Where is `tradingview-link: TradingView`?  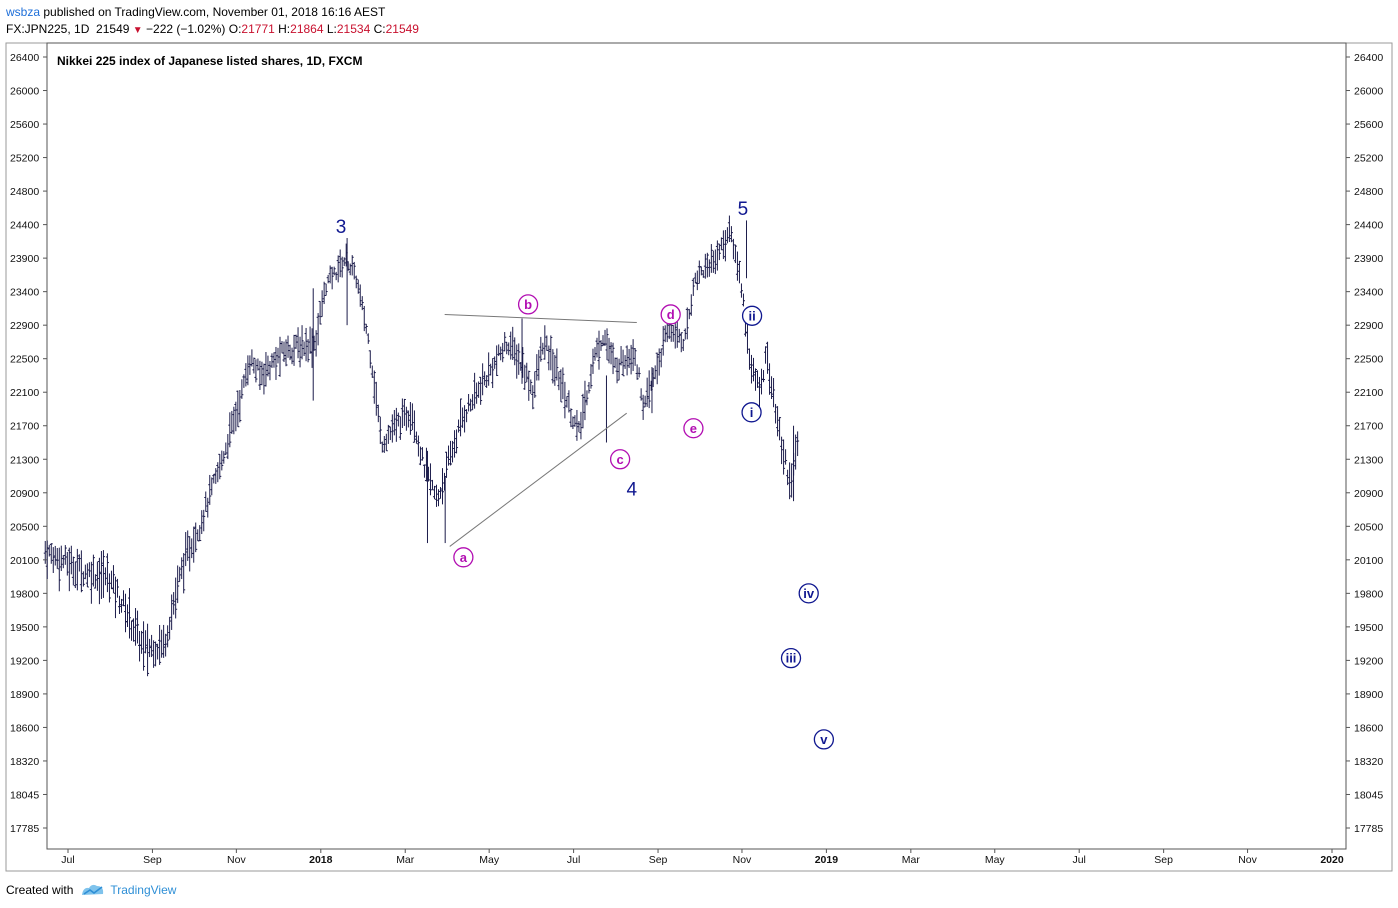
tradingview-link: TradingView is located at coordinates (128, 890).